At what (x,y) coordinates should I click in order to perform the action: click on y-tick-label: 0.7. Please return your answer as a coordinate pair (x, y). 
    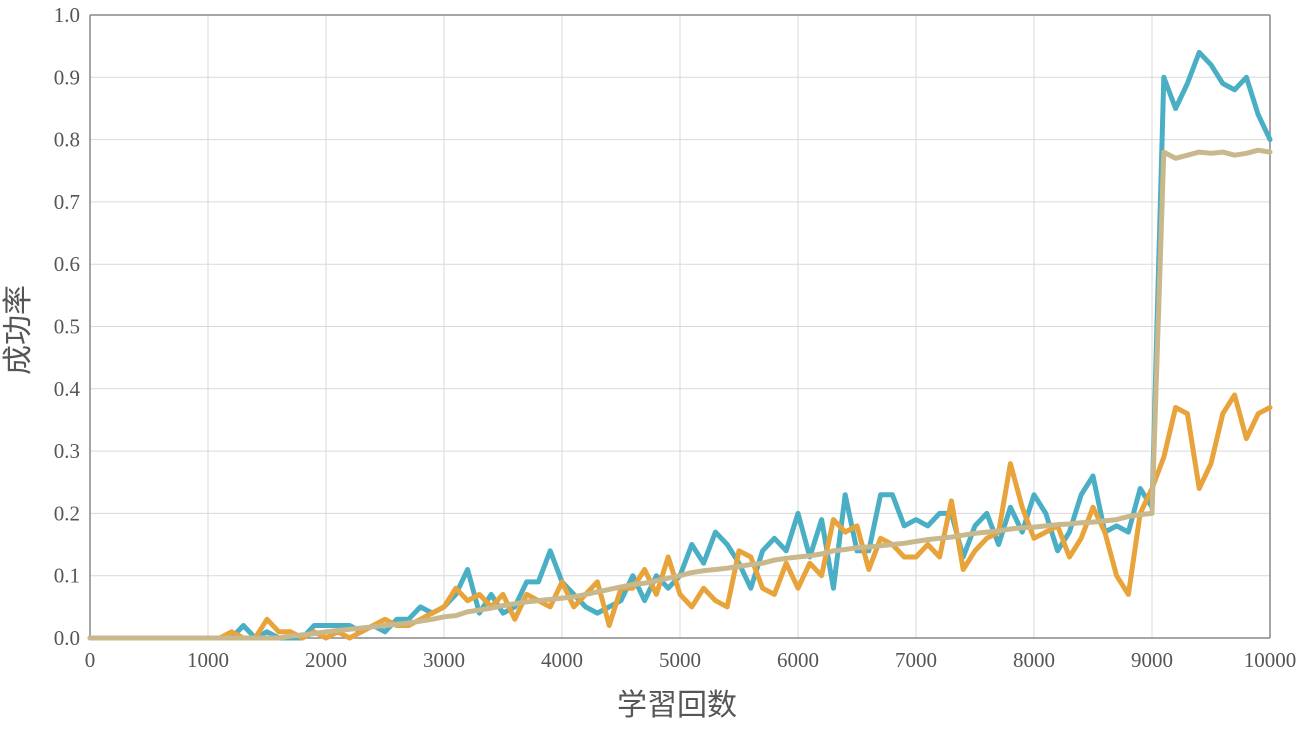
    Looking at the image, I should click on (67, 202).